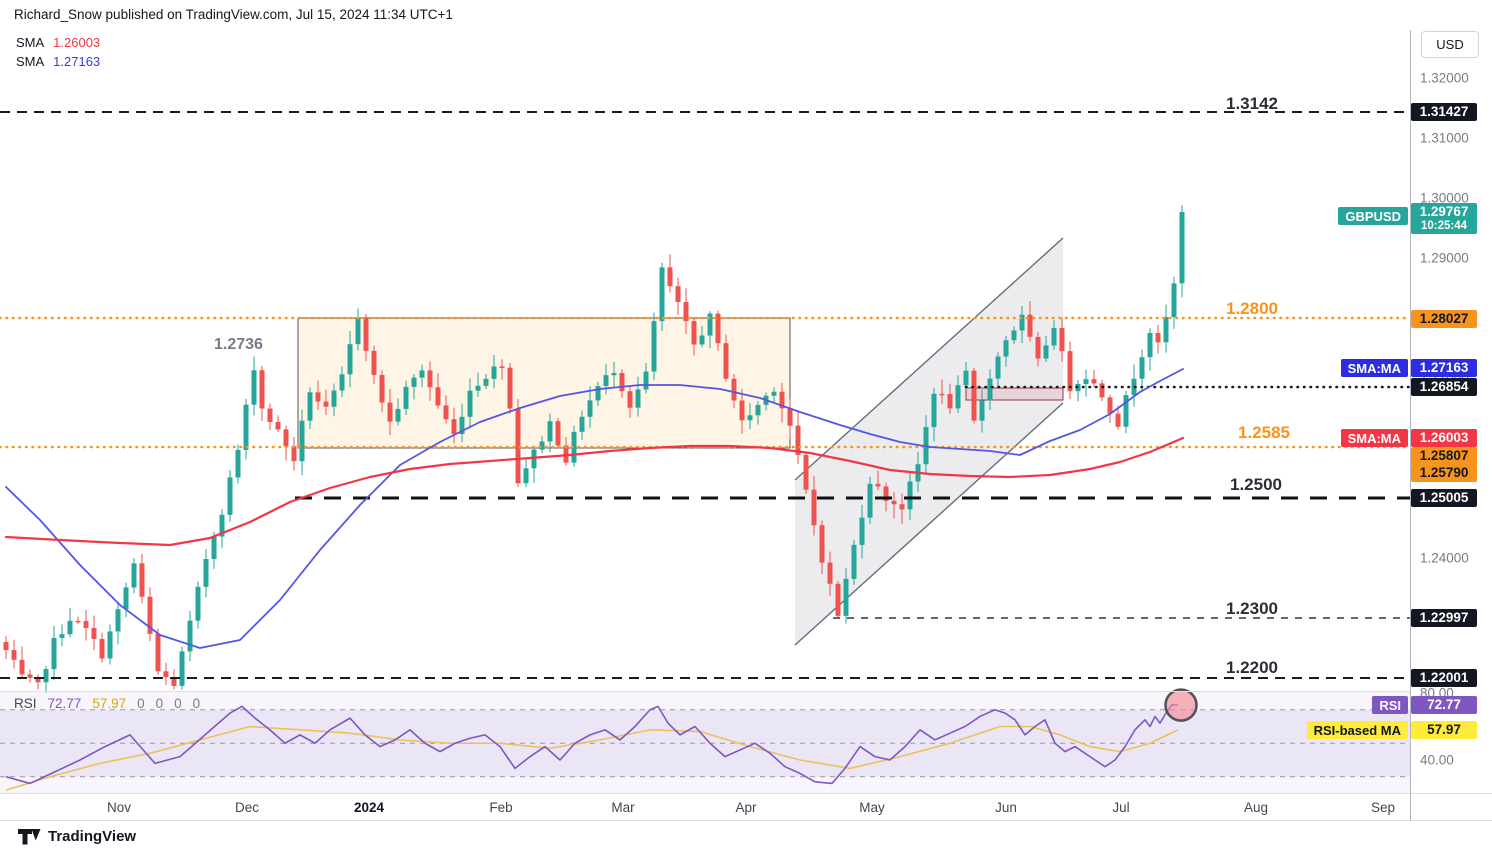  I want to click on rsi-pane-border, so click(705, 691).